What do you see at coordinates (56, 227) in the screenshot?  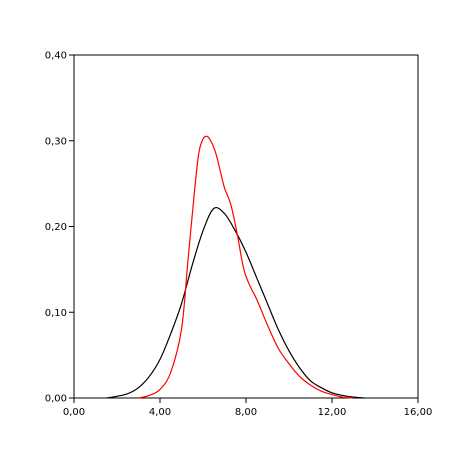 I see `y-tick-label: 0,20` at bounding box center [56, 227].